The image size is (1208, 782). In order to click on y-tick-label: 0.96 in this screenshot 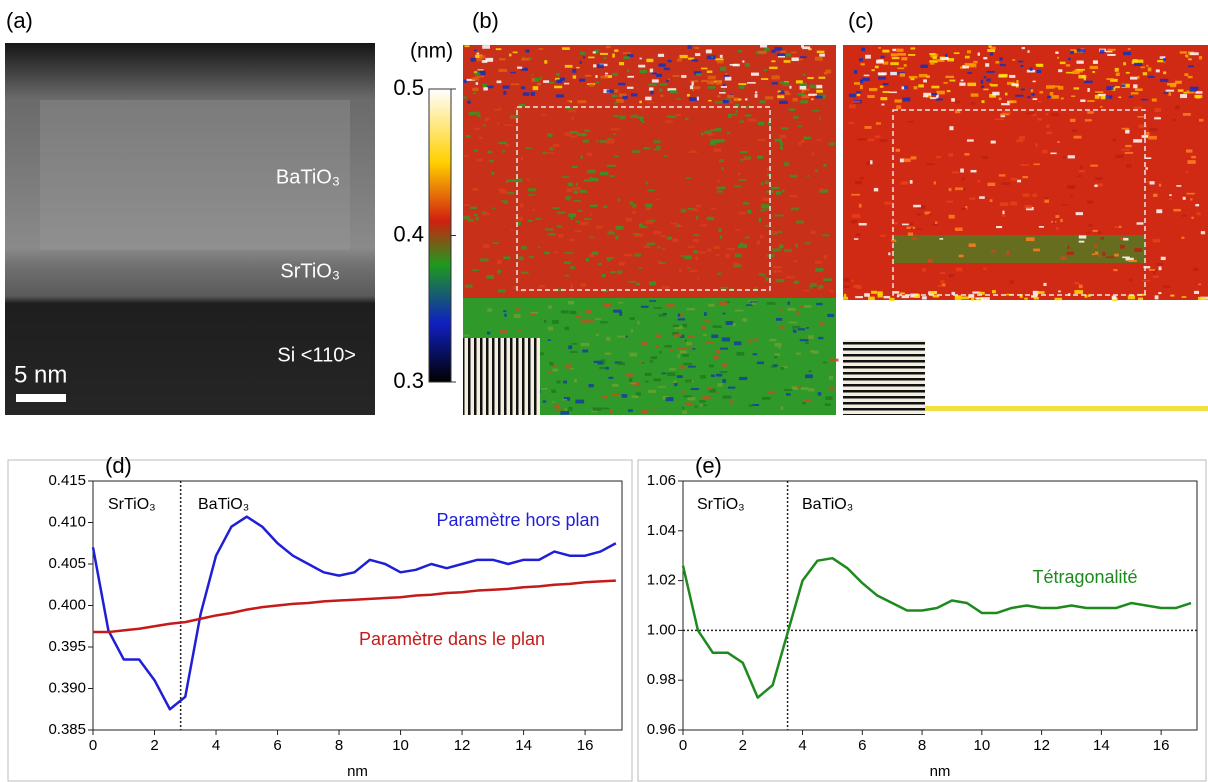, I will do `click(661, 729)`.